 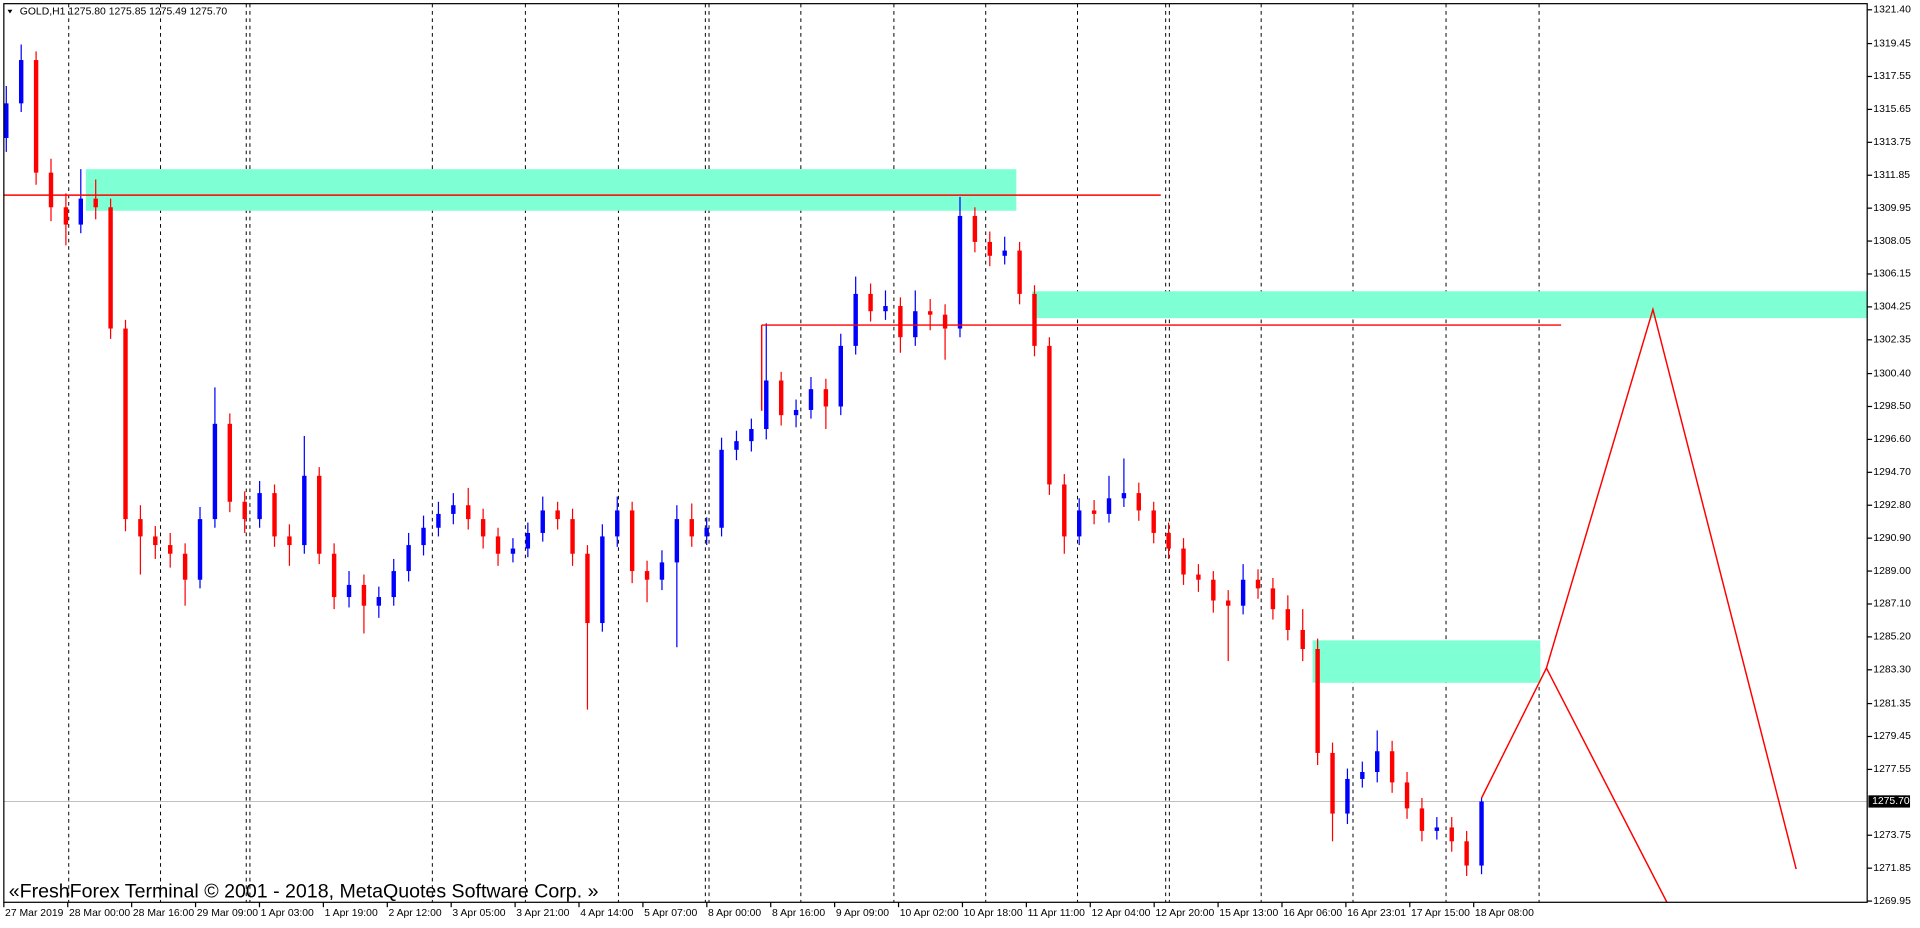 I want to click on y-tick-label: 1273.75, so click(x=1892, y=835).